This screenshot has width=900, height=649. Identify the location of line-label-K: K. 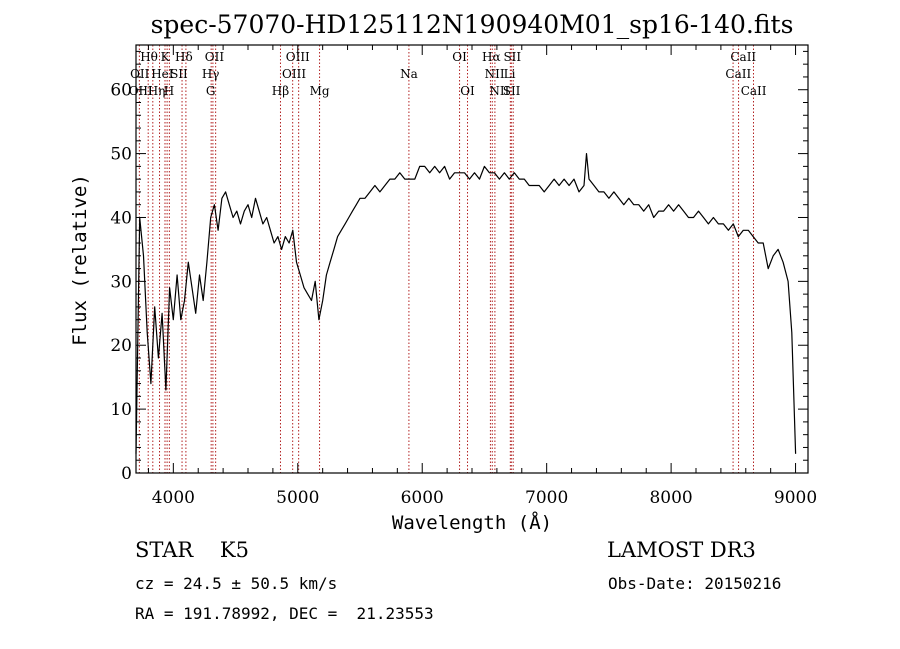
(166, 57).